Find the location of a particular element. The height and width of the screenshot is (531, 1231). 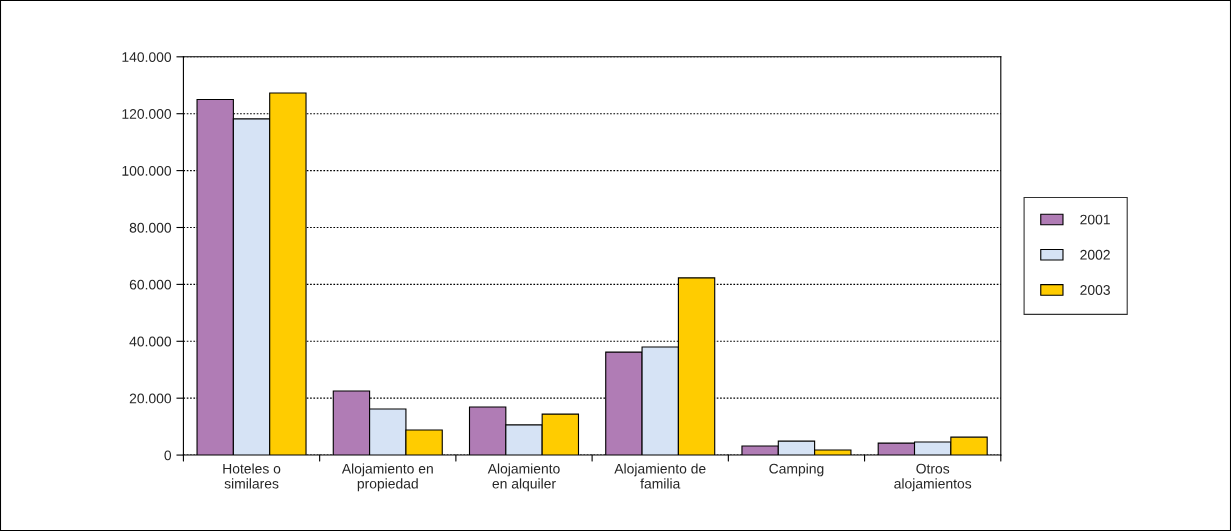

x-tick-label: Camping is located at coordinates (796, 470).